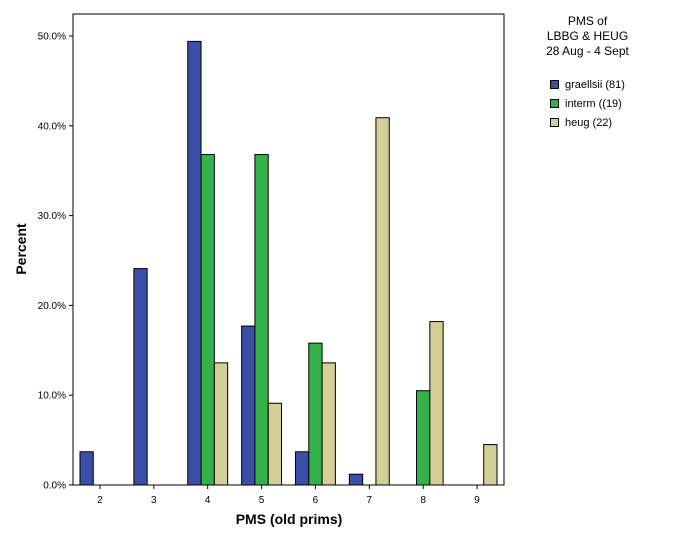 The height and width of the screenshot is (543, 675). I want to click on legend-item-heug: heug (22), so click(602, 122).